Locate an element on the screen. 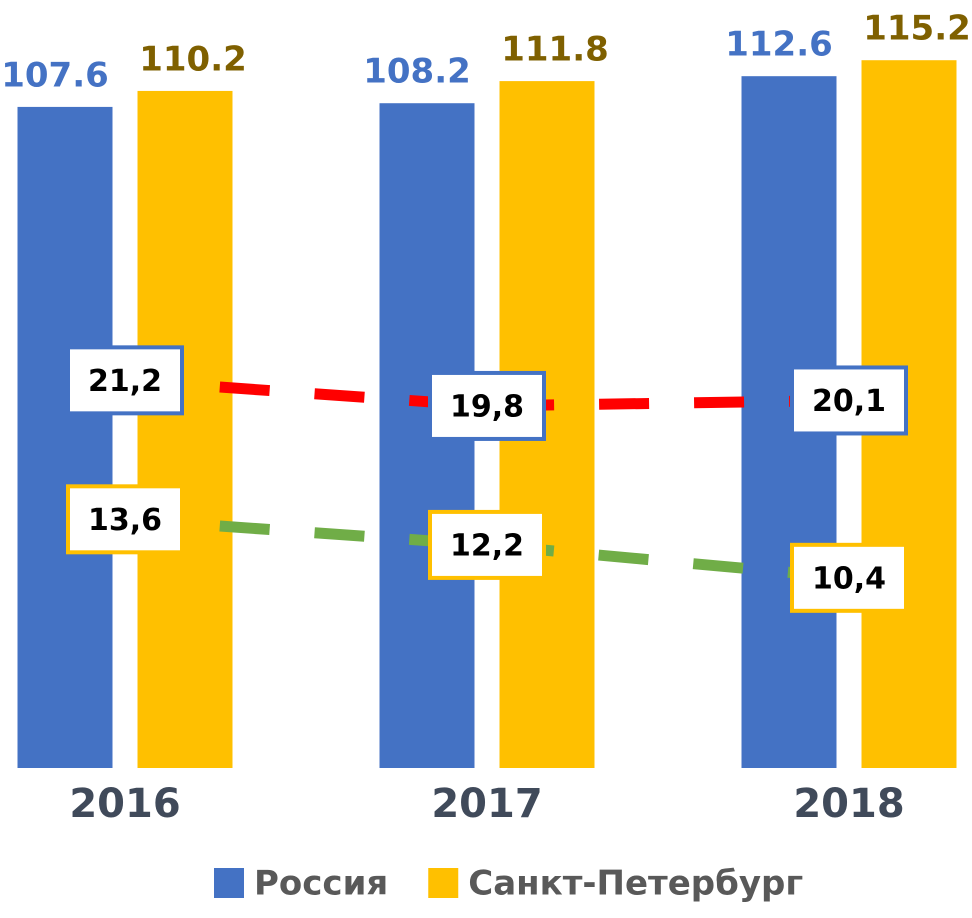  data-label: 110.2 is located at coordinates (193, 59).